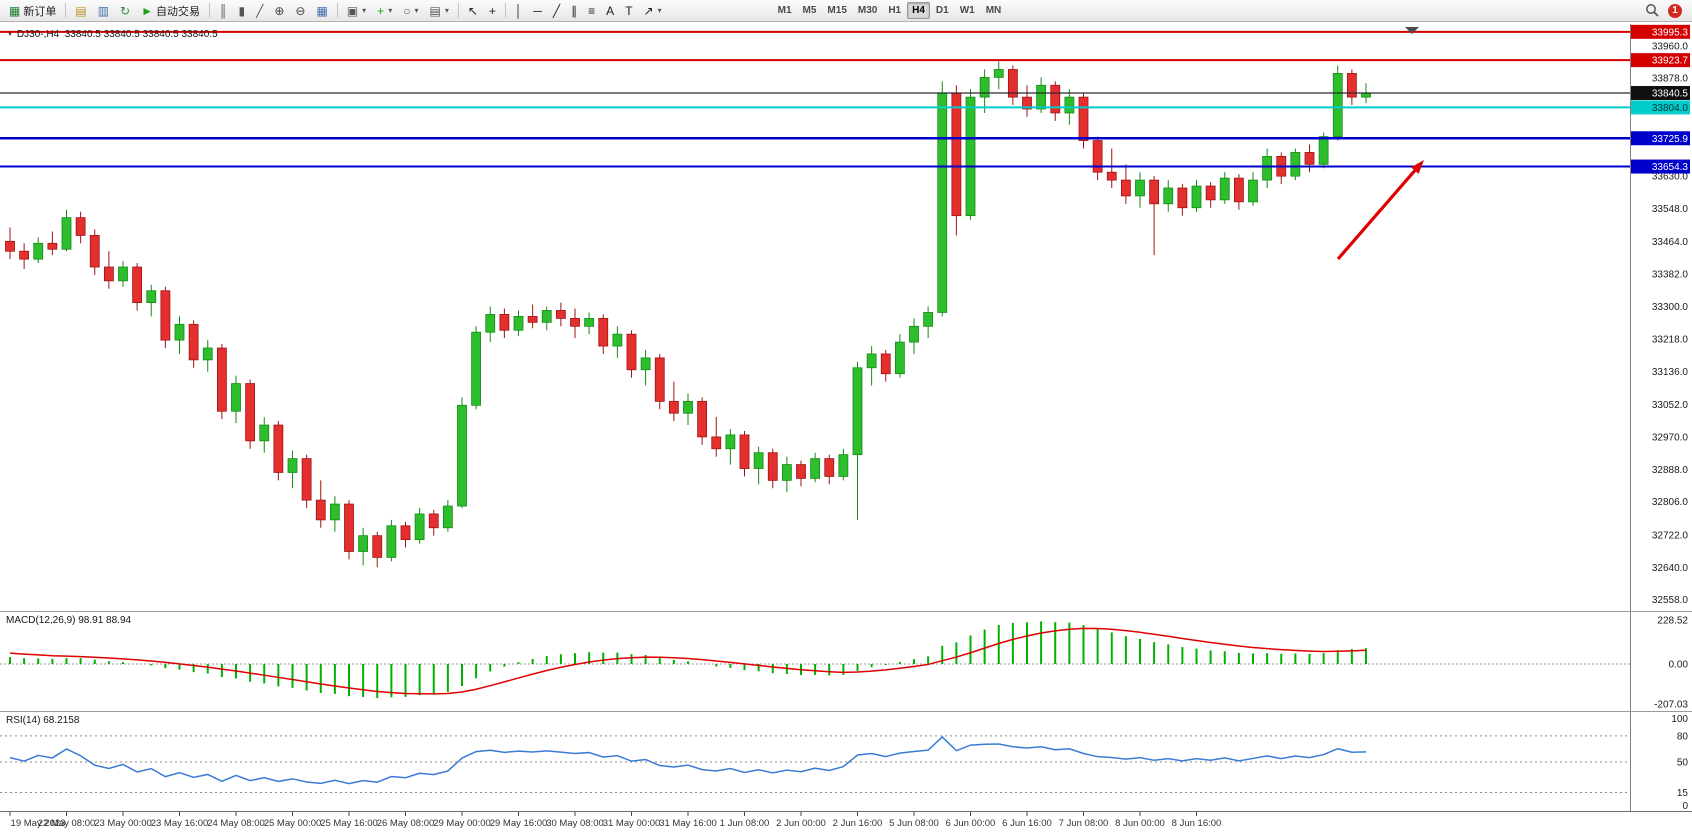 The image size is (1692, 838). I want to click on rsi-axis-label: 100, so click(1679, 719).